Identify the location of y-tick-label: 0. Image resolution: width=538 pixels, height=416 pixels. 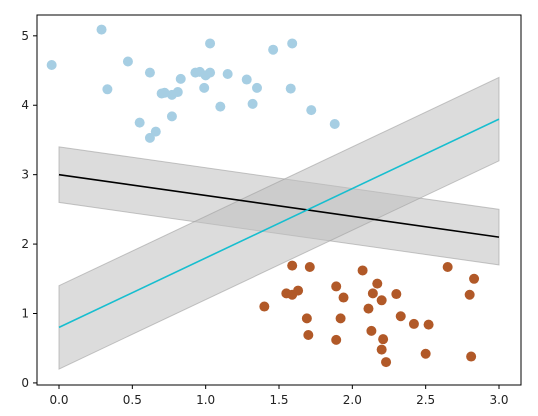
(25, 383).